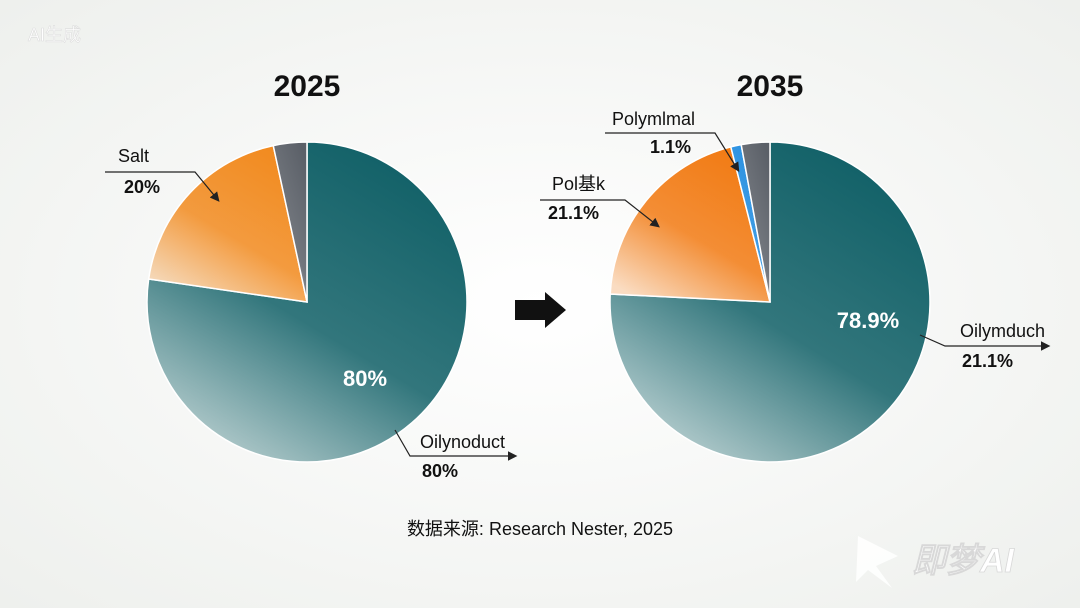 The image size is (1080, 608). I want to click on chart-title: 2025, so click(307, 86).